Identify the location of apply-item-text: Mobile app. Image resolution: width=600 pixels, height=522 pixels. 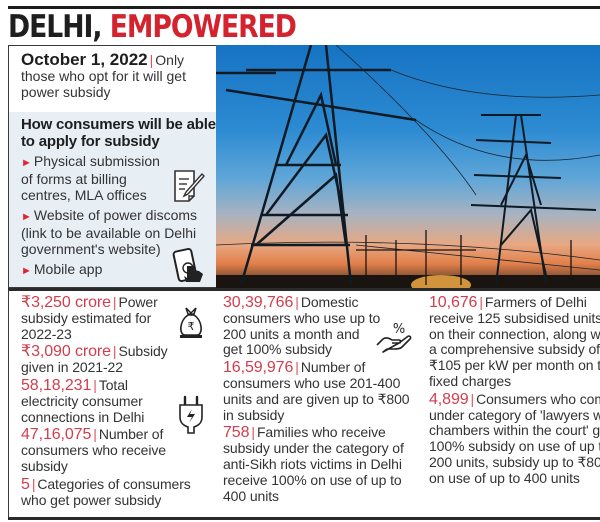
(68, 269).